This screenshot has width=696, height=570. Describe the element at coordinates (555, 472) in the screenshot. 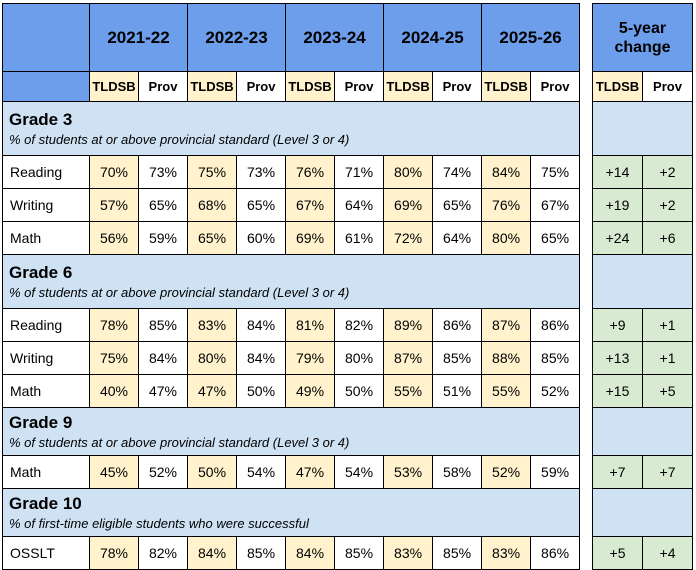

I see `prov-value: 59%` at that location.